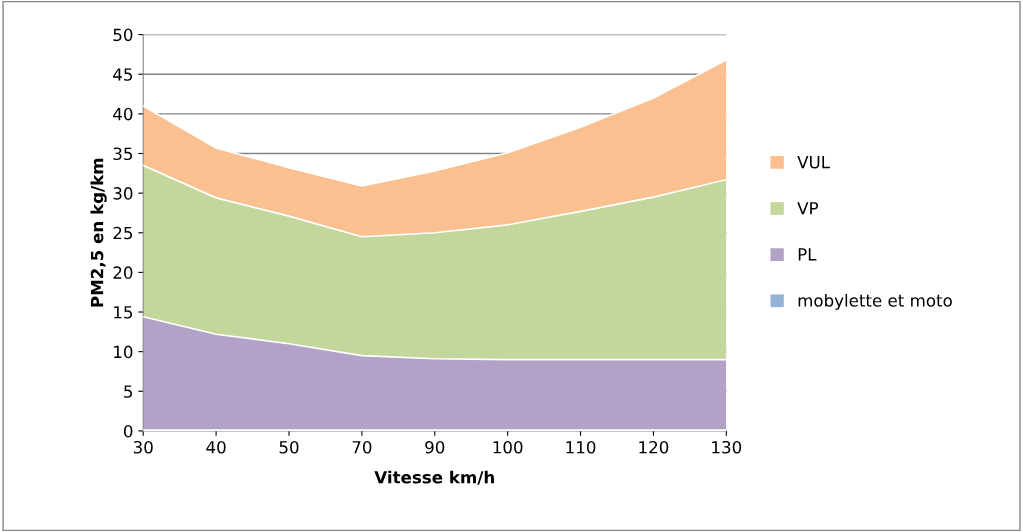 Image resolution: width=1023 pixels, height=532 pixels. What do you see at coordinates (123, 352) in the screenshot?
I see `y-tick-label: 10` at bounding box center [123, 352].